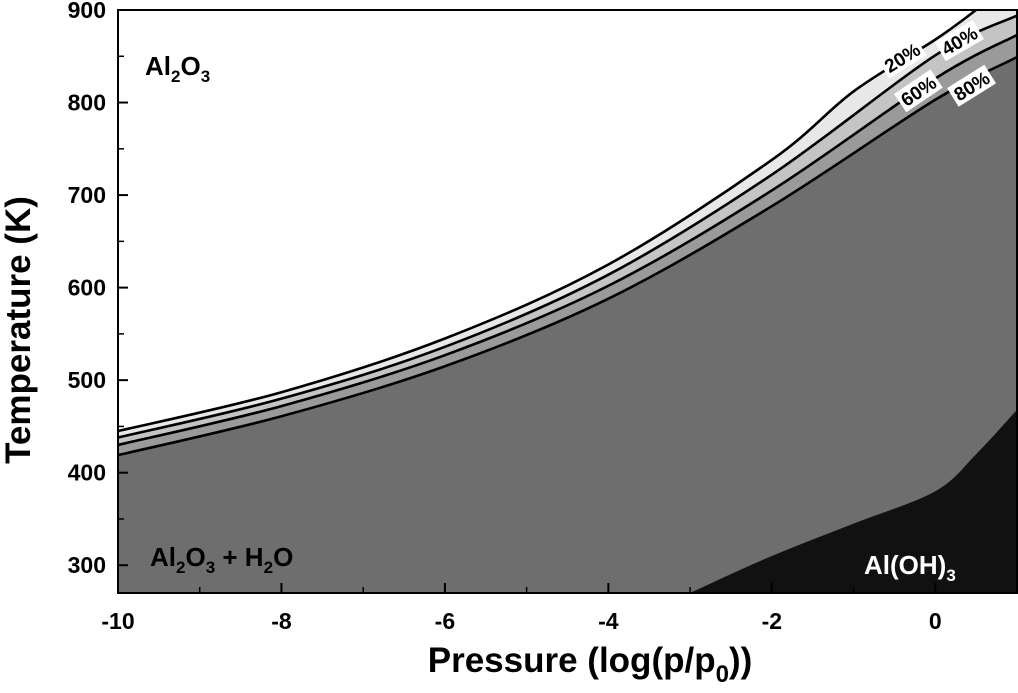 This screenshot has height=693, width=1018. What do you see at coordinates (445, 621) in the screenshot?
I see `x-tick-label: -6` at bounding box center [445, 621].